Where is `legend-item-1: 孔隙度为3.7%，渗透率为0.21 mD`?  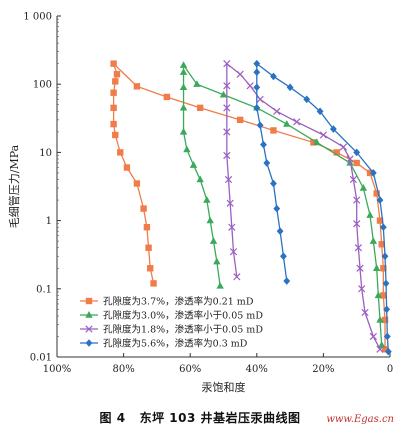
legend-item-1: 孔隙度为3.7%，渗透率为0.21 mD is located at coordinates (167, 302).